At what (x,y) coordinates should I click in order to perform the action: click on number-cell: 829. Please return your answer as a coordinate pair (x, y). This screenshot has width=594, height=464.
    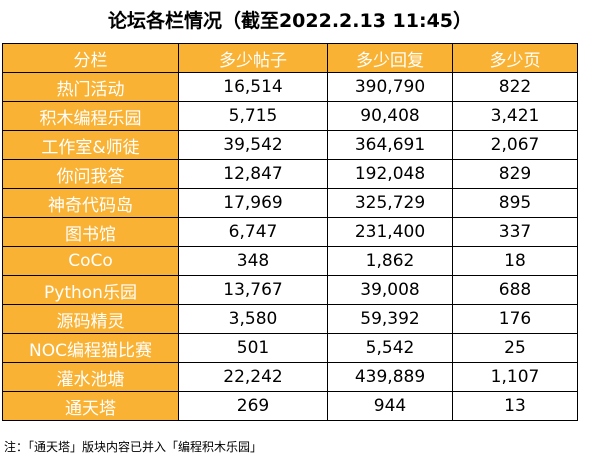
    Looking at the image, I should click on (515, 174).